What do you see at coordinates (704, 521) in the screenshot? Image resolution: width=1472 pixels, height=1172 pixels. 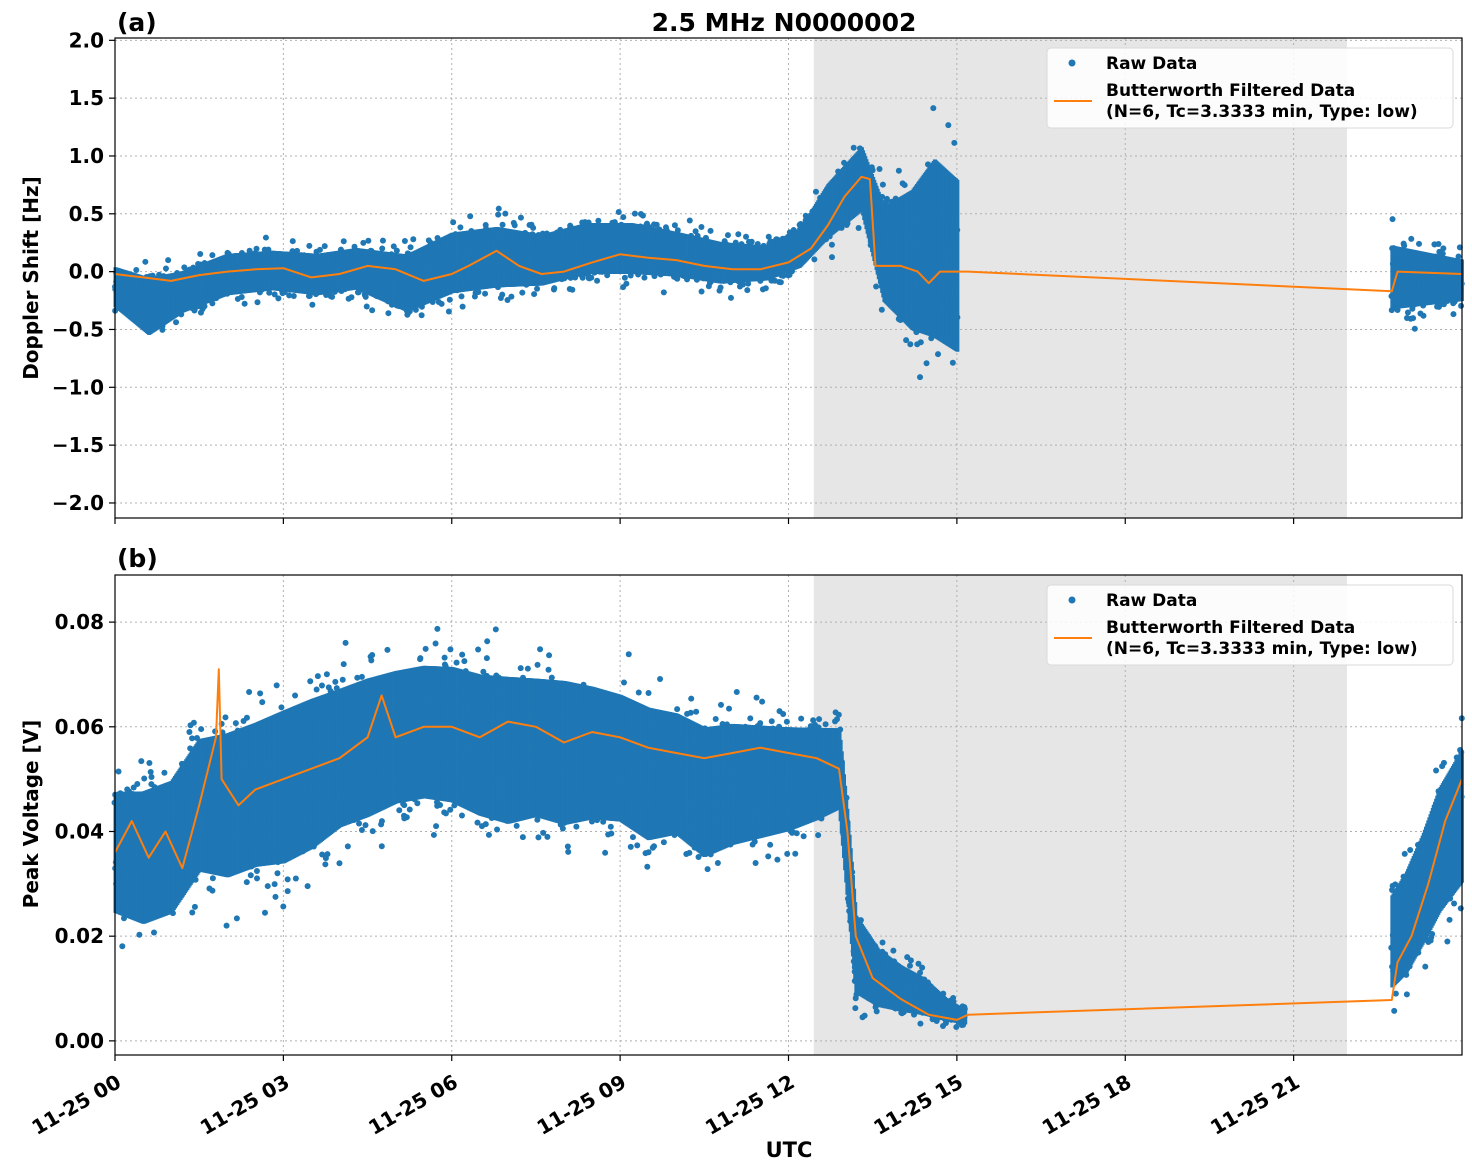 I see `x-ticks` at bounding box center [704, 521].